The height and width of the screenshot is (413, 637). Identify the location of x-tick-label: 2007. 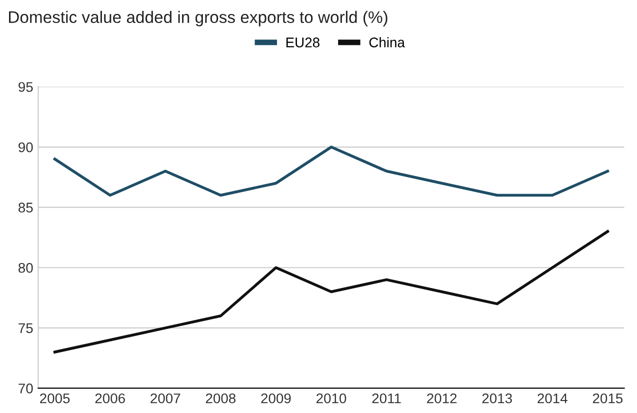
(165, 398).